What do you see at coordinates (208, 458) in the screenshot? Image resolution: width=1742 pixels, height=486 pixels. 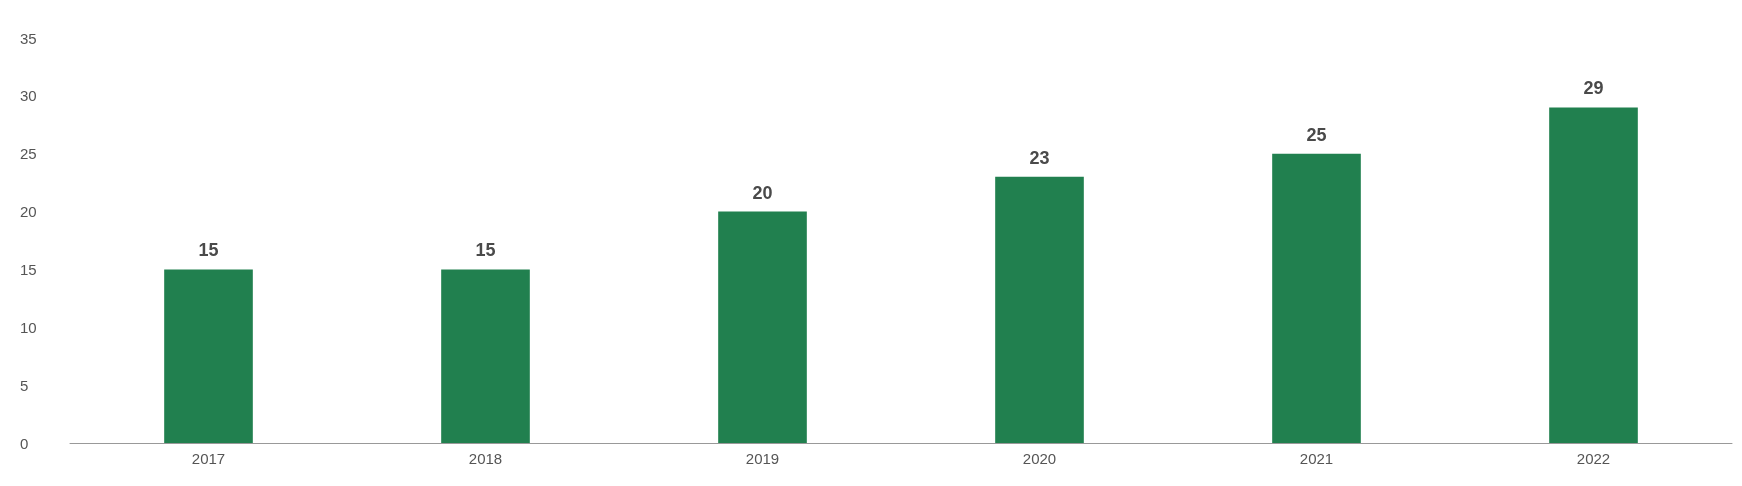 I see `x-tick-label: 2017` at bounding box center [208, 458].